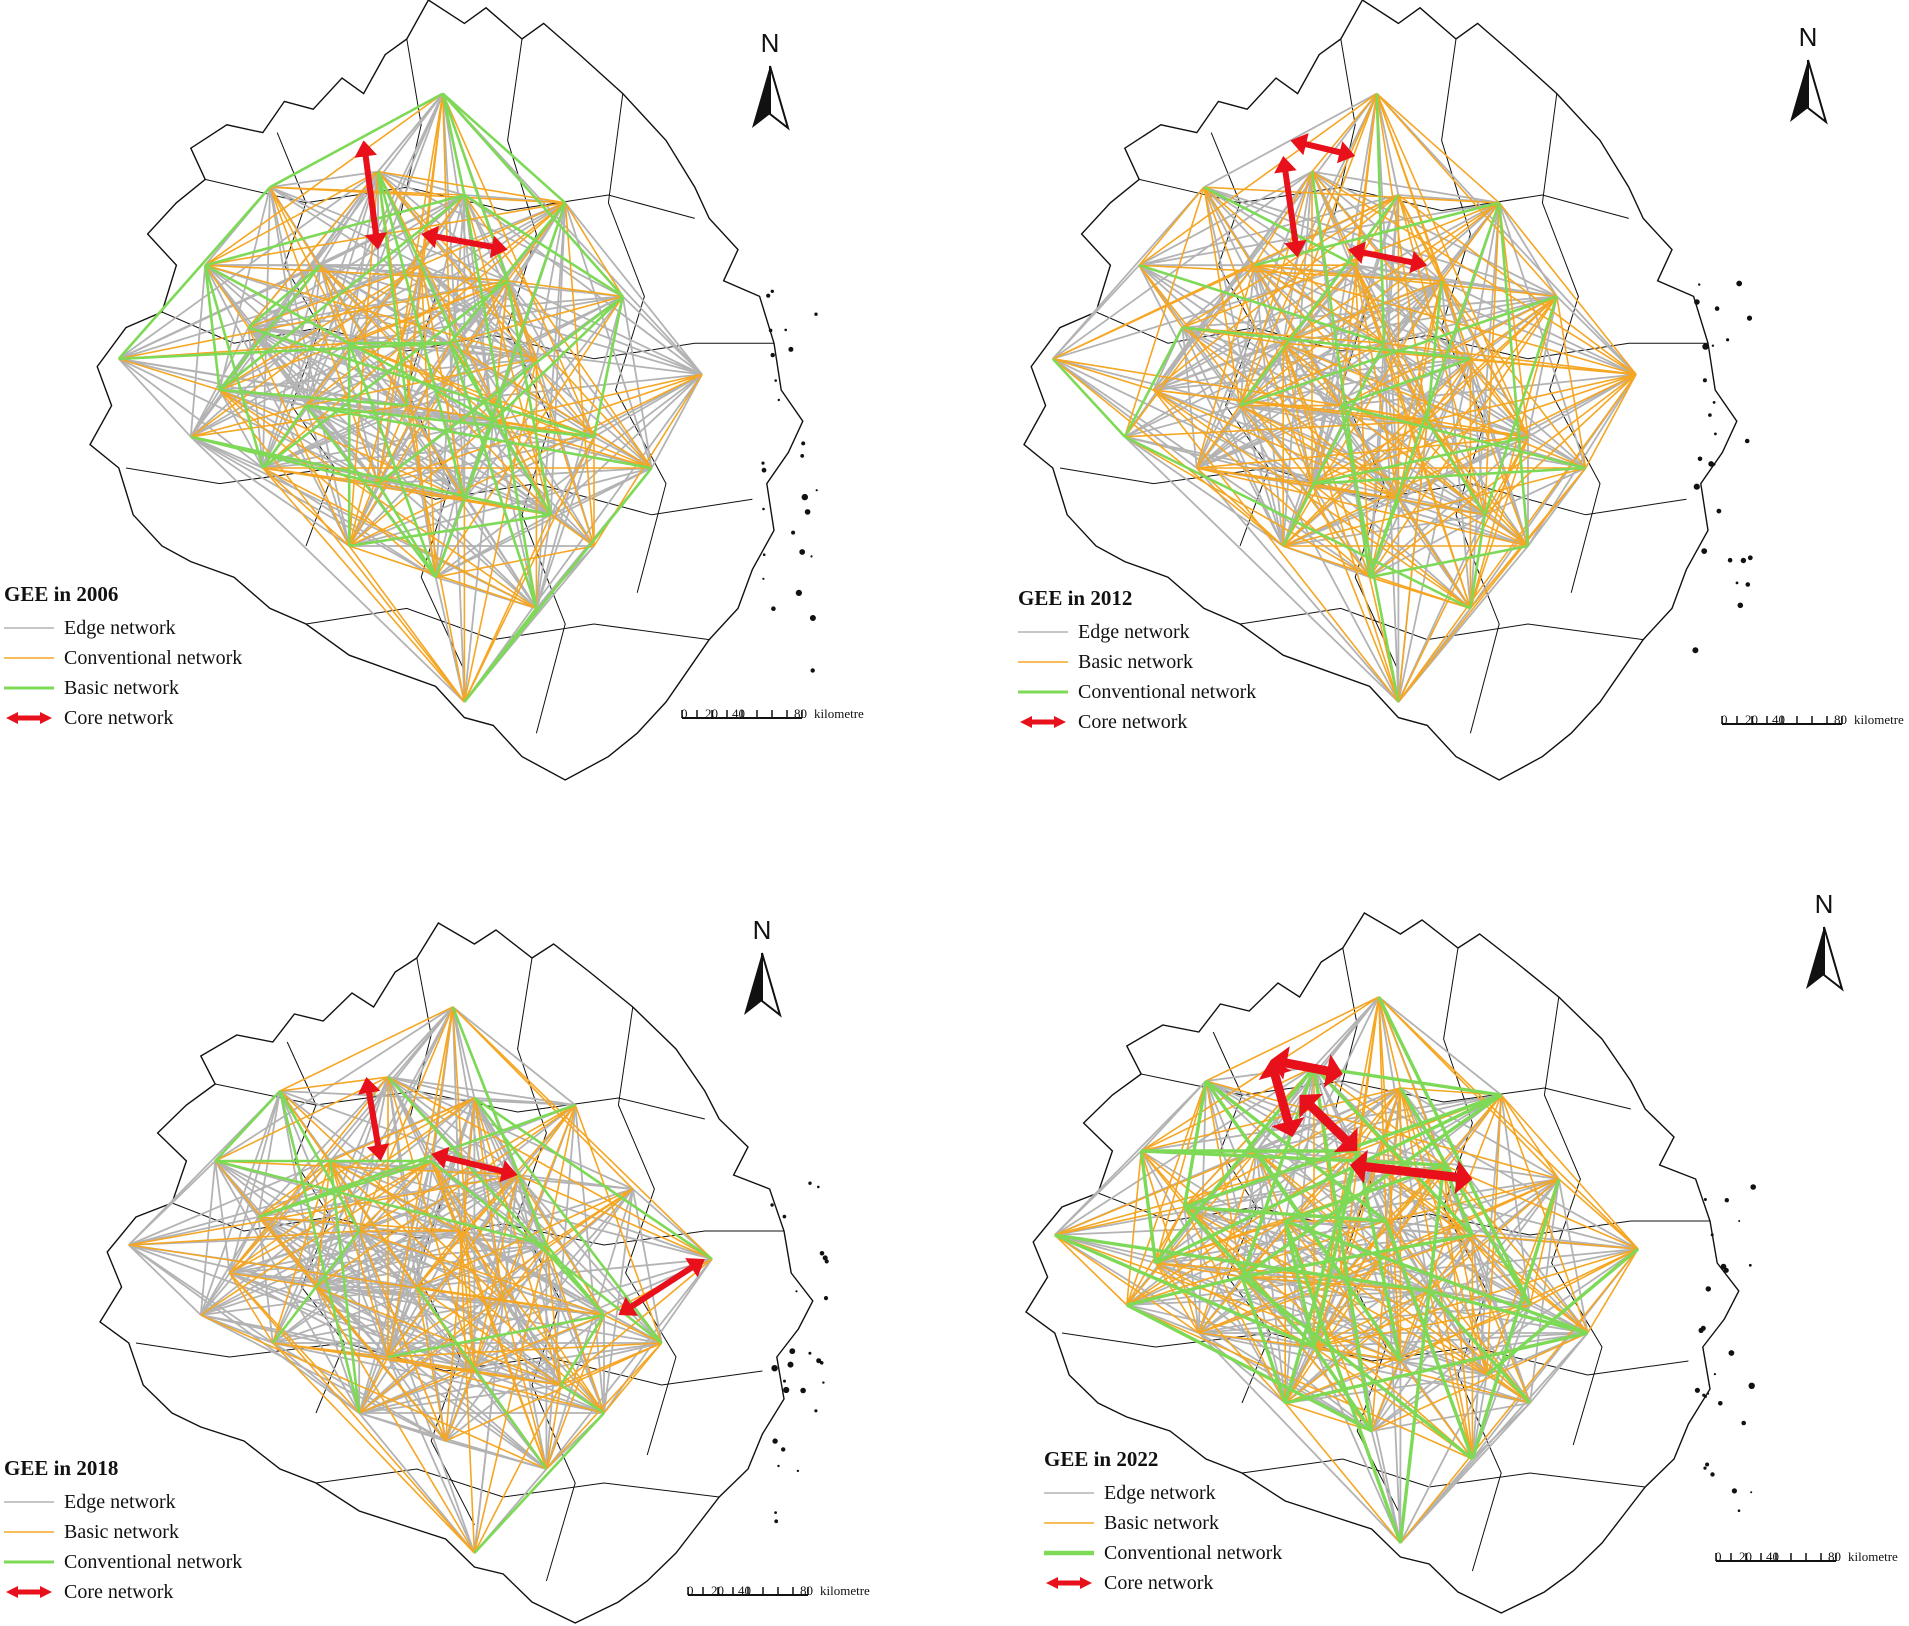  Describe the element at coordinates (1163, 1553) in the screenshot. I see `legend-item-3: Conventional network` at that location.